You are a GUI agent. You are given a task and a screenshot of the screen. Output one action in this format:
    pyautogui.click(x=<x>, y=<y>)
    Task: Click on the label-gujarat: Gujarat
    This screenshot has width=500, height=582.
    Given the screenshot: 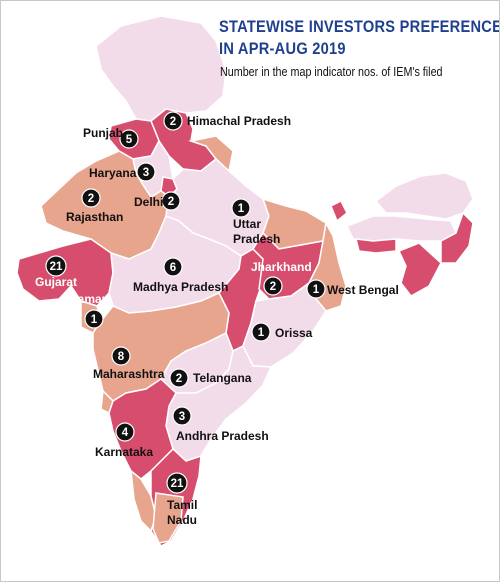 What is the action you would take?
    pyautogui.click(x=56, y=282)
    